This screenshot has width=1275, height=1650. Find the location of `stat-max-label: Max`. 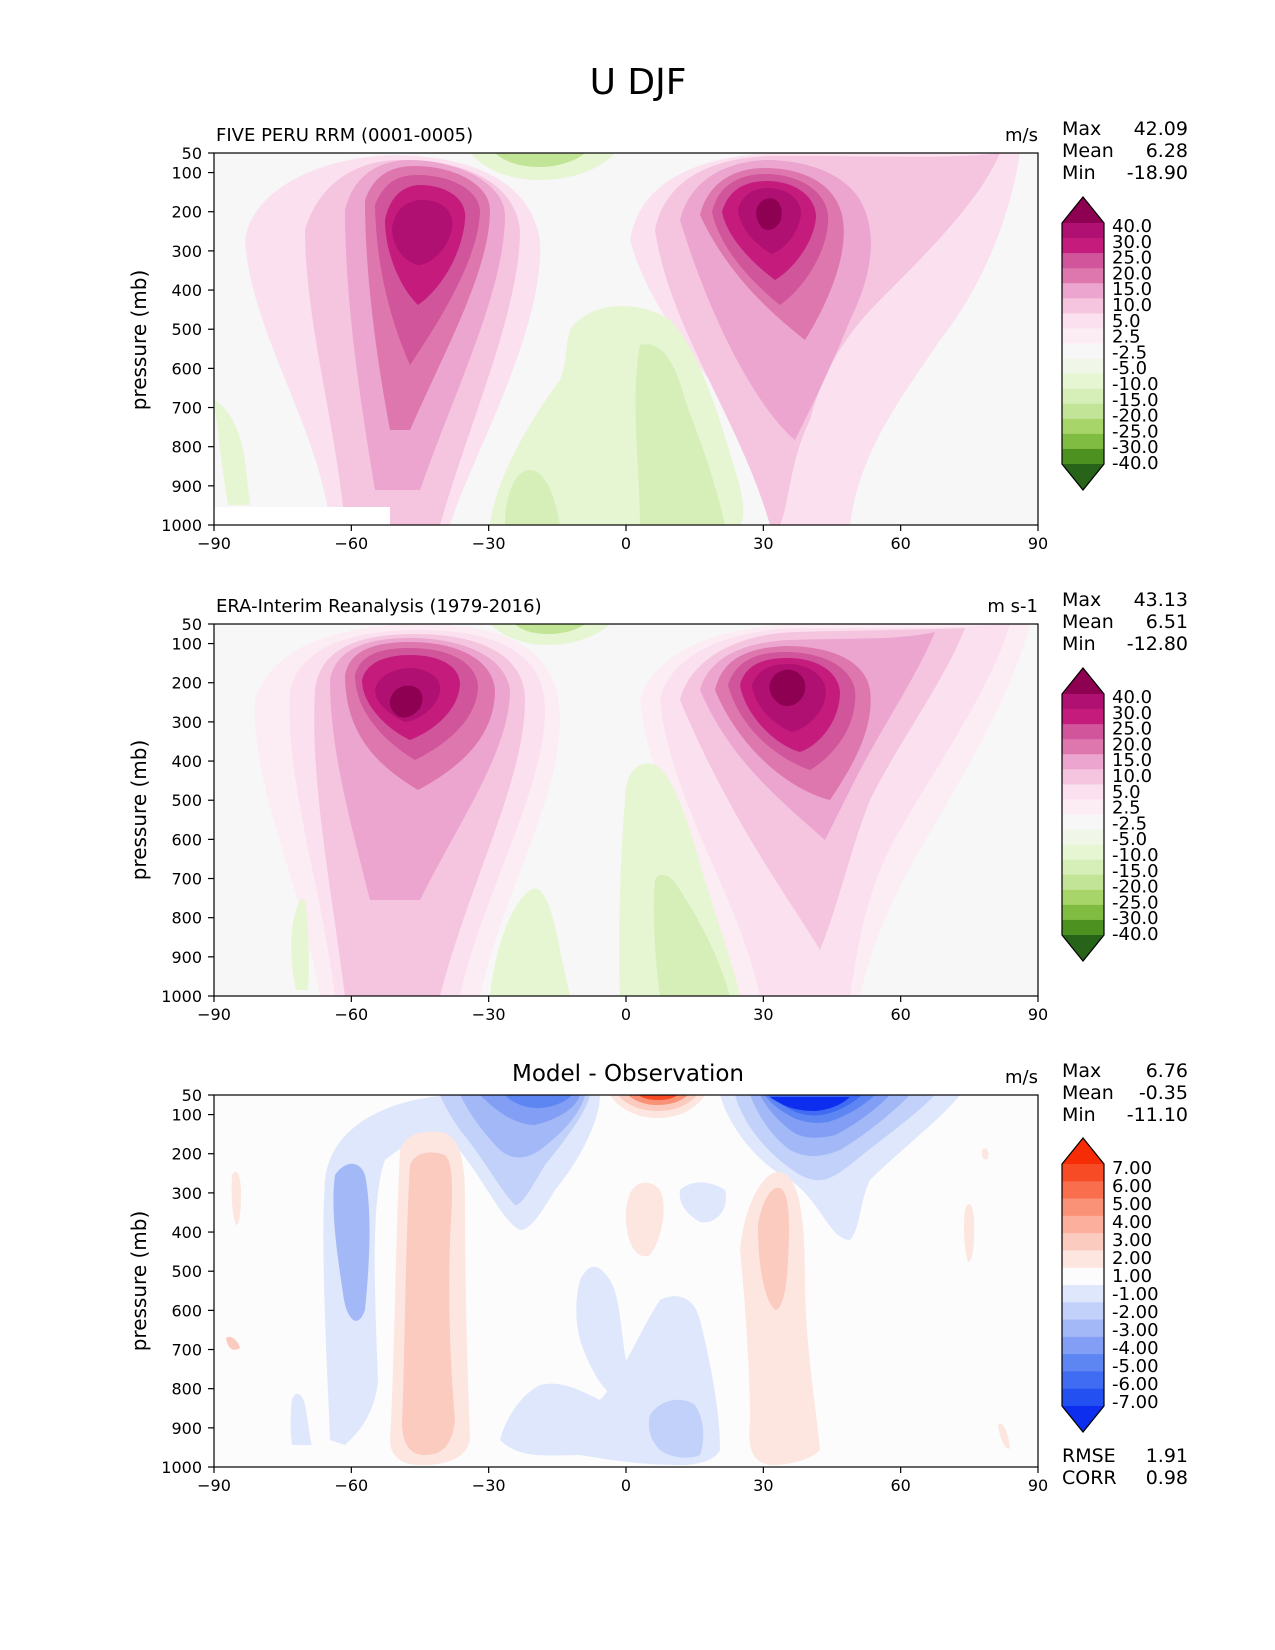

stat-max-label: Max is located at coordinates (1081, 600).